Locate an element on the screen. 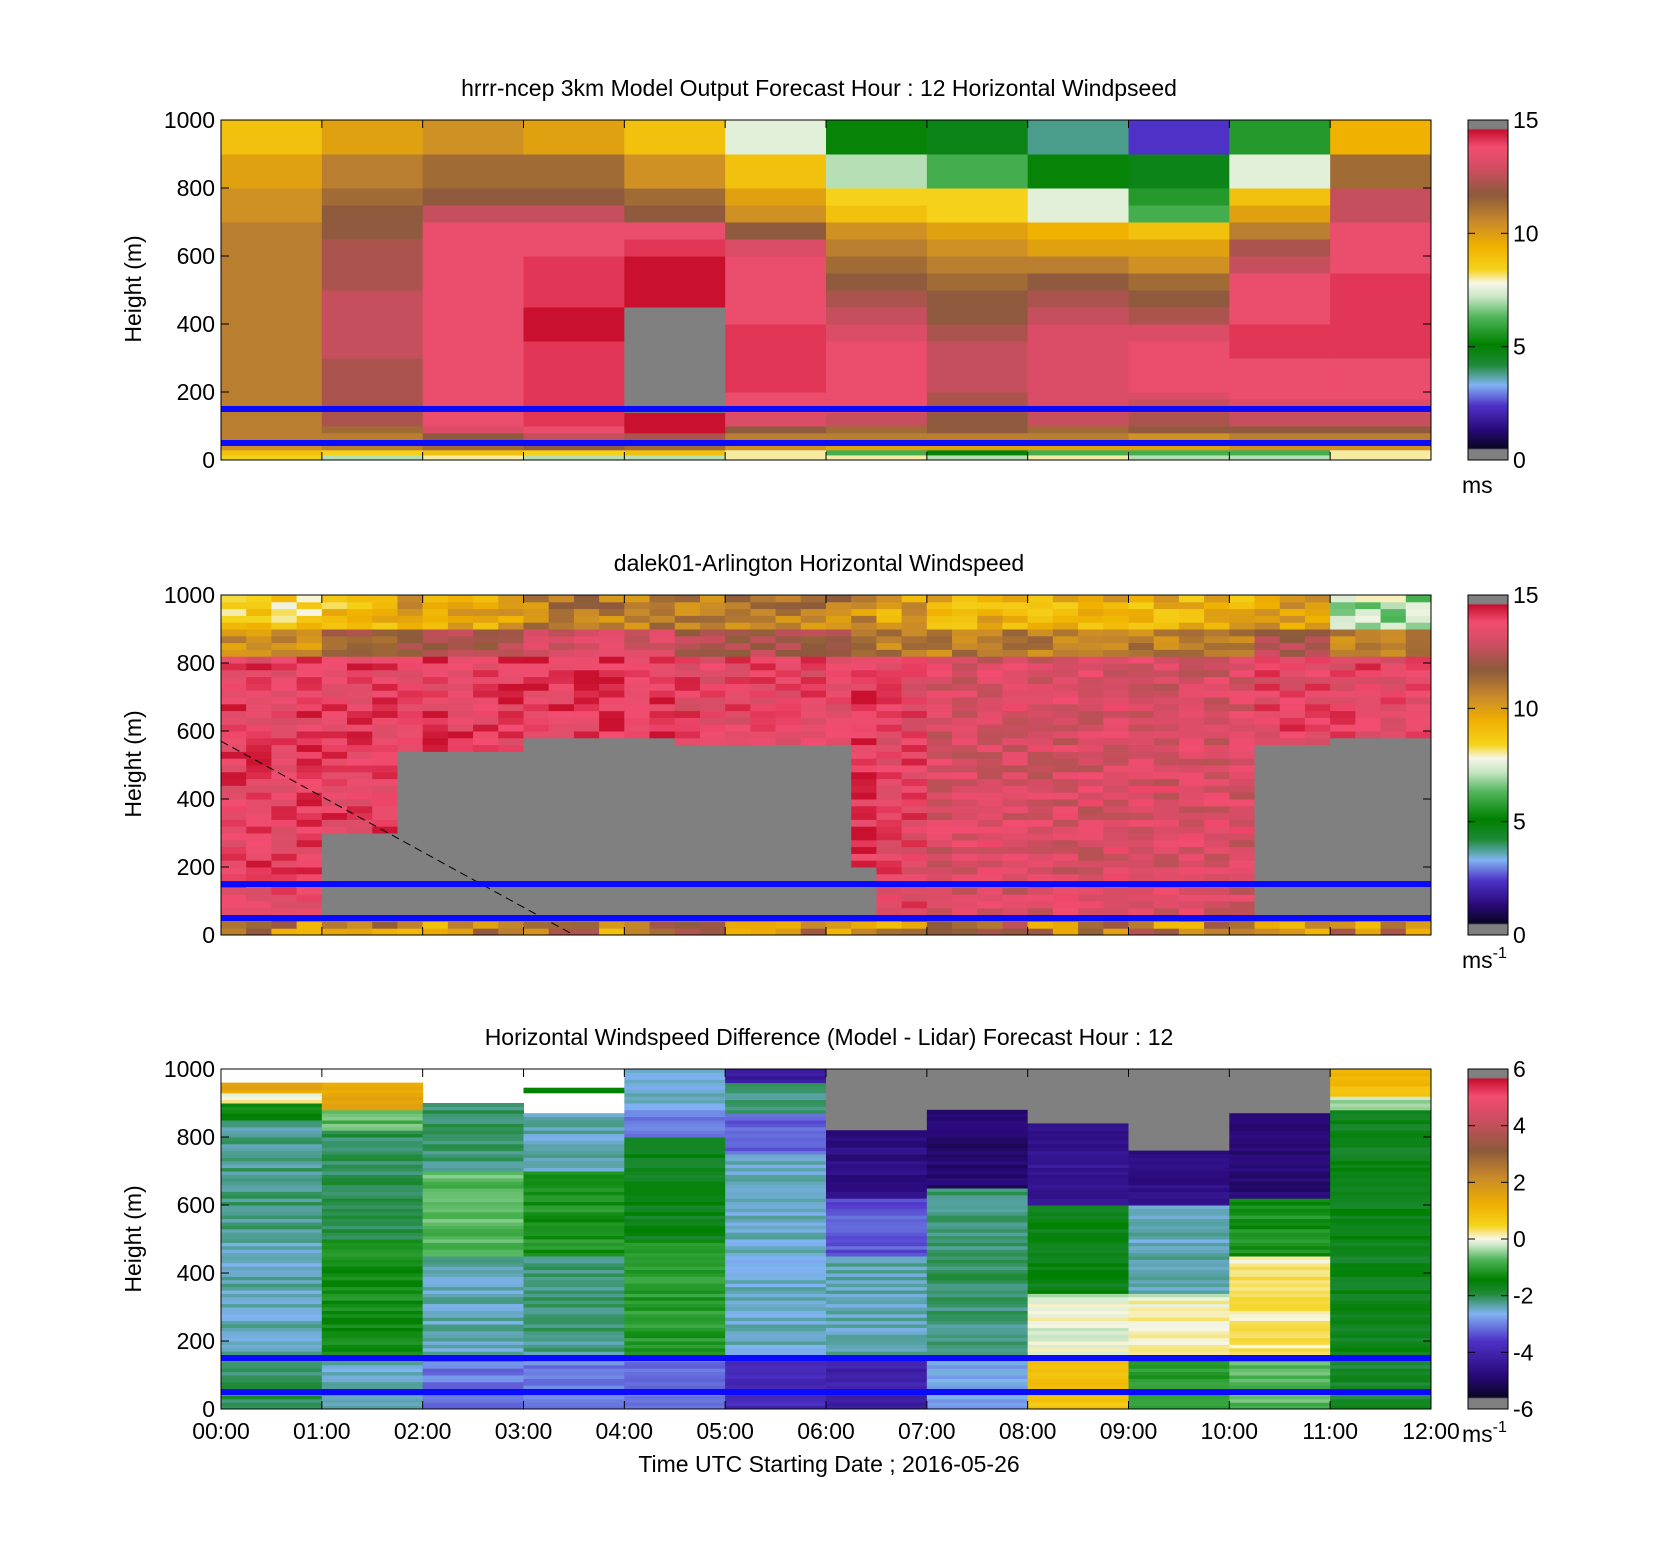  y-tick-label: 1000 is located at coordinates (189, 1069).